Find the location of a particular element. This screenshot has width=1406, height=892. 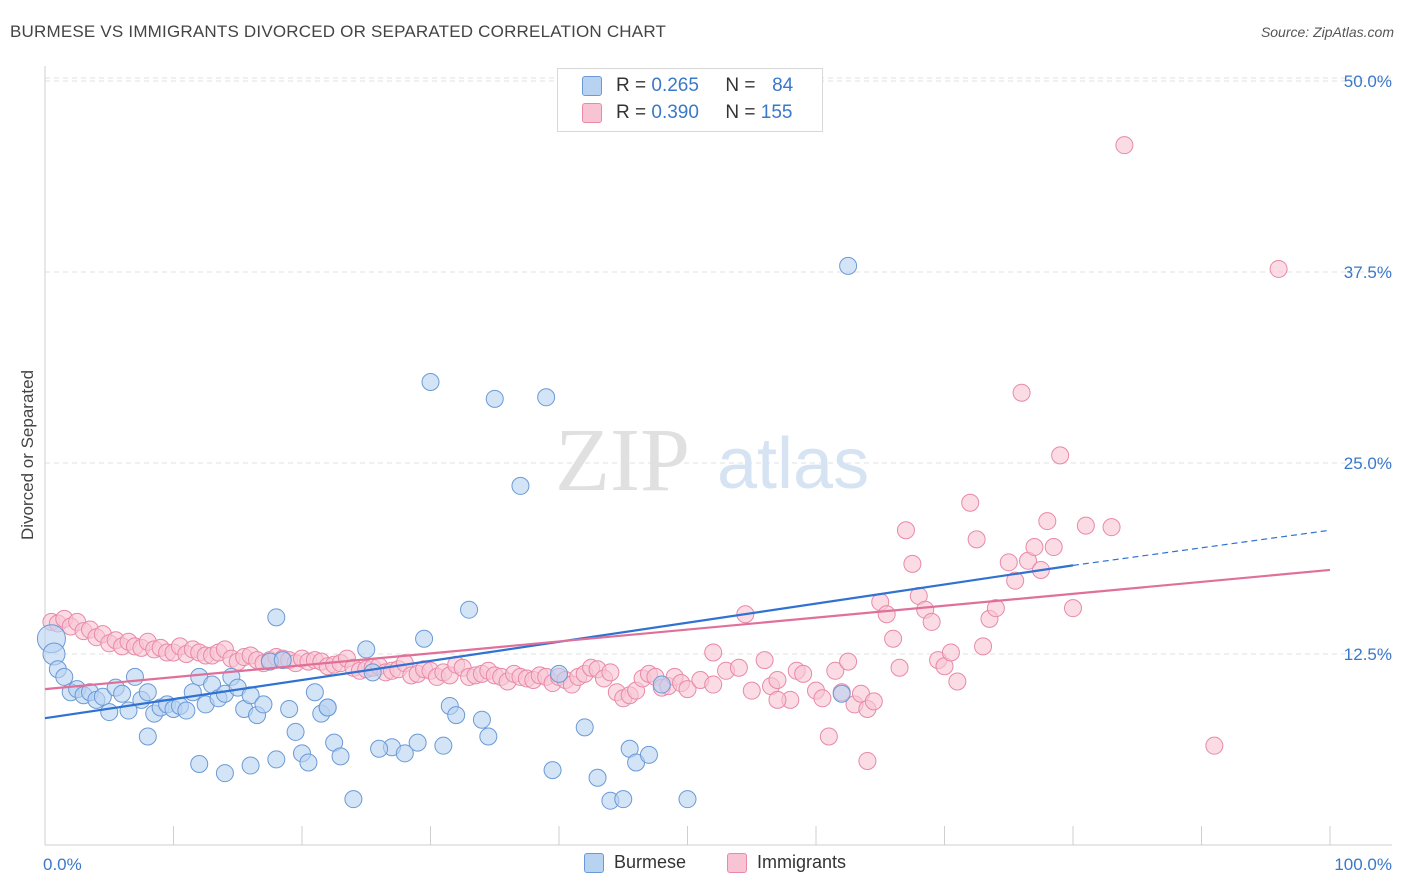

n-value: 155 is located at coordinates (776, 112).